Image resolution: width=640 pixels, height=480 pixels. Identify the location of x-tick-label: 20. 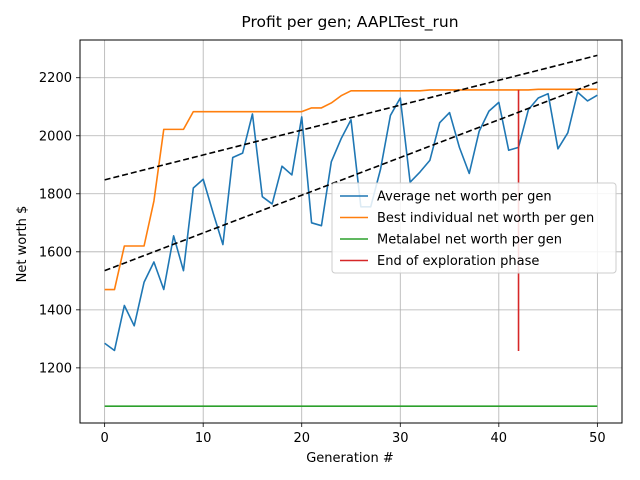
(301, 438).